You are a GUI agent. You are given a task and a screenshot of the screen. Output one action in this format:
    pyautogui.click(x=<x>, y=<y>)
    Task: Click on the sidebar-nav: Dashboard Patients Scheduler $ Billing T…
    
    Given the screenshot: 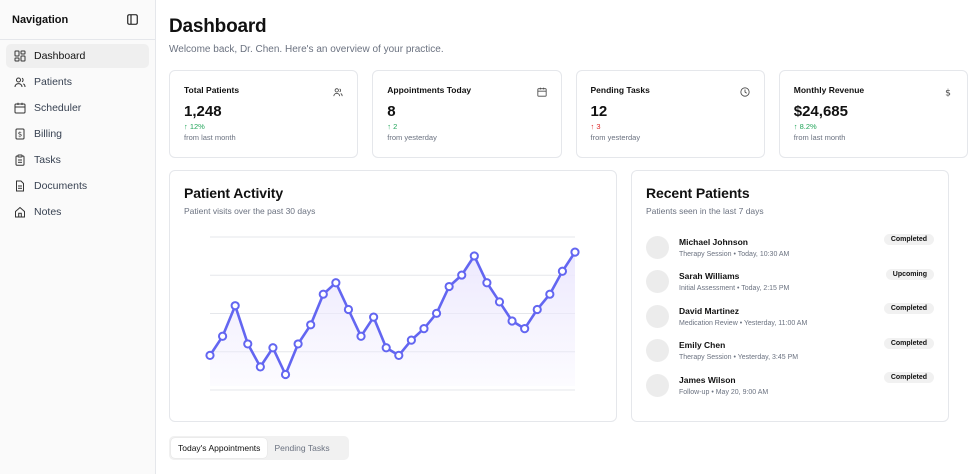 What is the action you would take?
    pyautogui.click(x=77, y=135)
    